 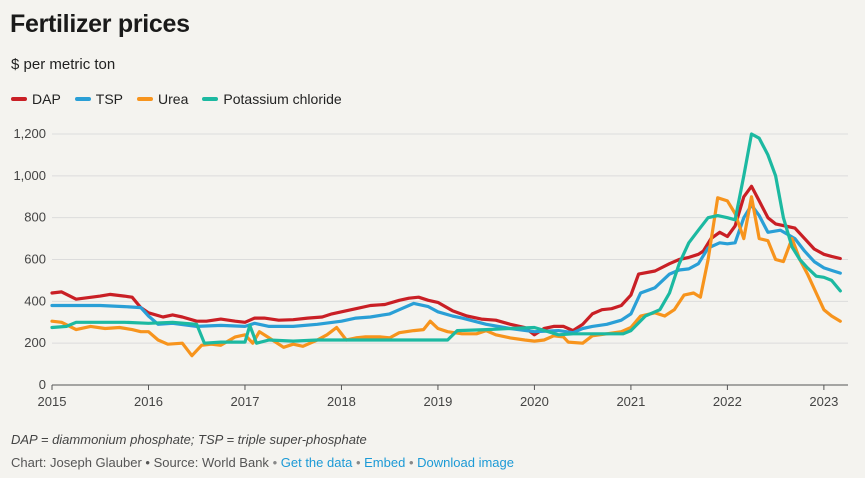 What do you see at coordinates (465, 462) in the screenshot?
I see `download-image-link: Download image` at bounding box center [465, 462].